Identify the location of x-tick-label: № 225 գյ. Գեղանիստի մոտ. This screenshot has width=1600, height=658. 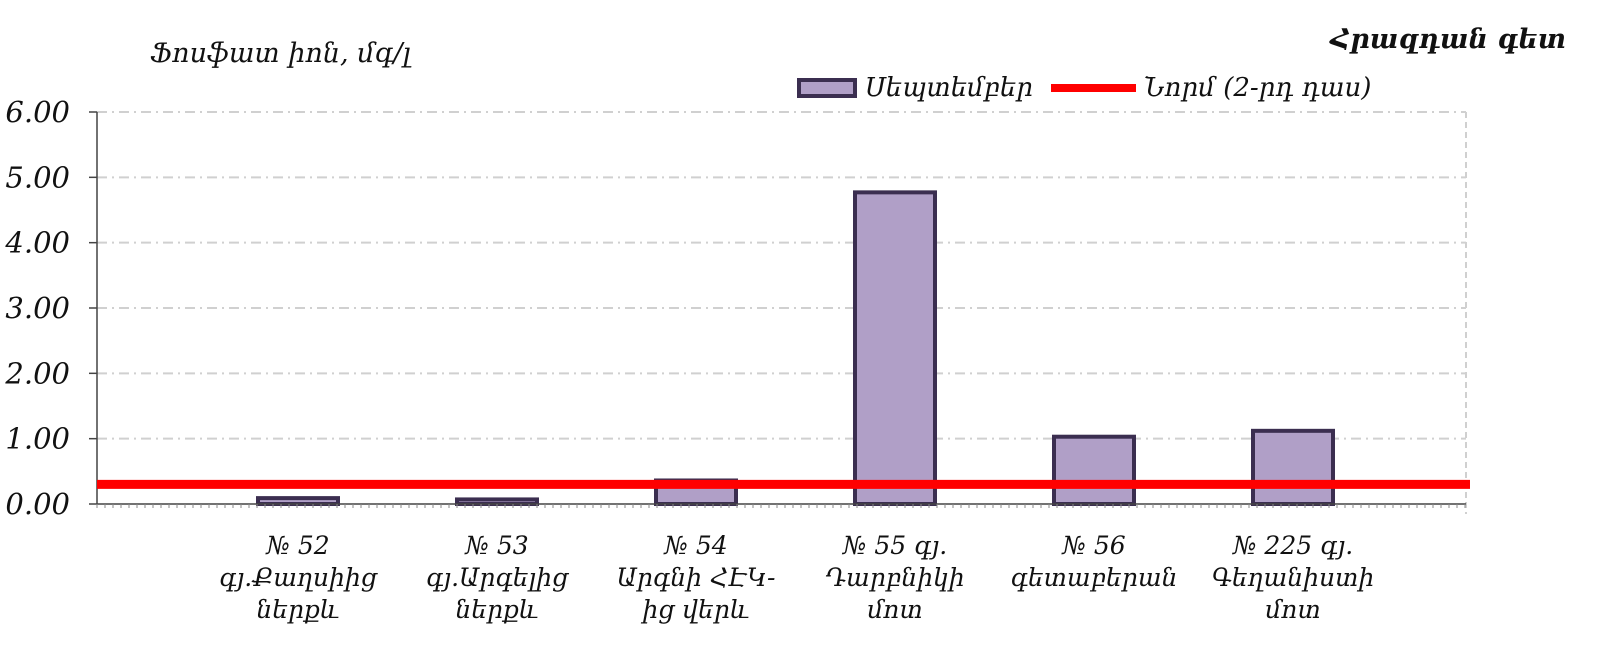
(1293, 578).